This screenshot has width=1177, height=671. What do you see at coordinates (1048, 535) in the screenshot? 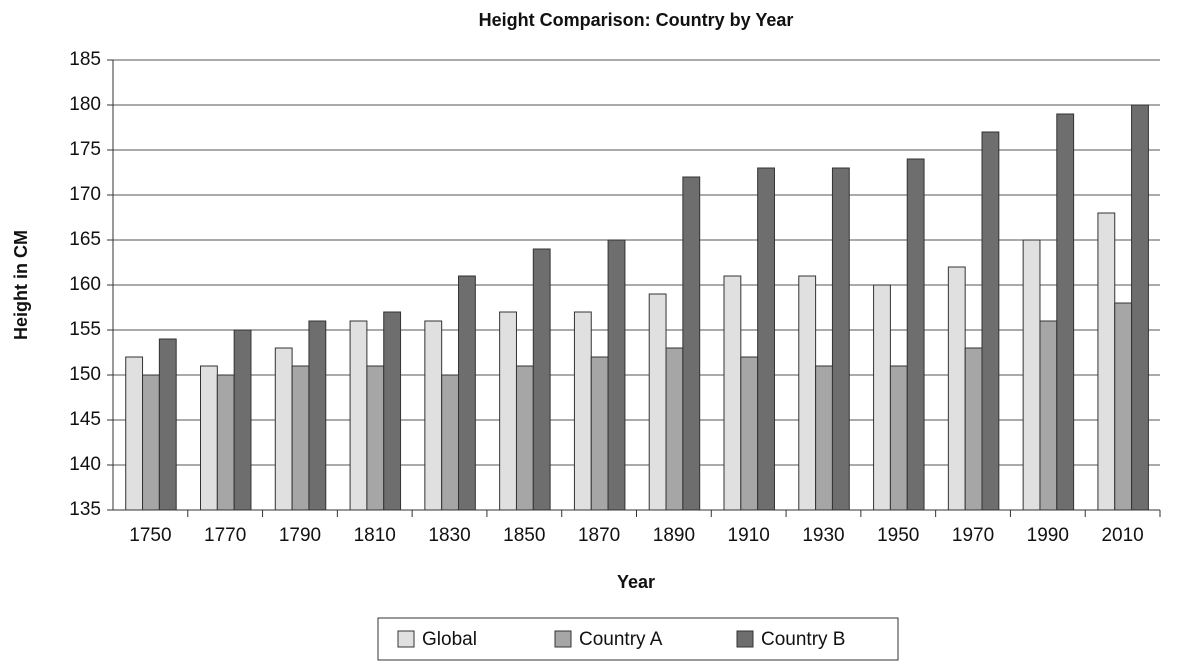
I see `x-tick-label: 1990` at bounding box center [1048, 535].